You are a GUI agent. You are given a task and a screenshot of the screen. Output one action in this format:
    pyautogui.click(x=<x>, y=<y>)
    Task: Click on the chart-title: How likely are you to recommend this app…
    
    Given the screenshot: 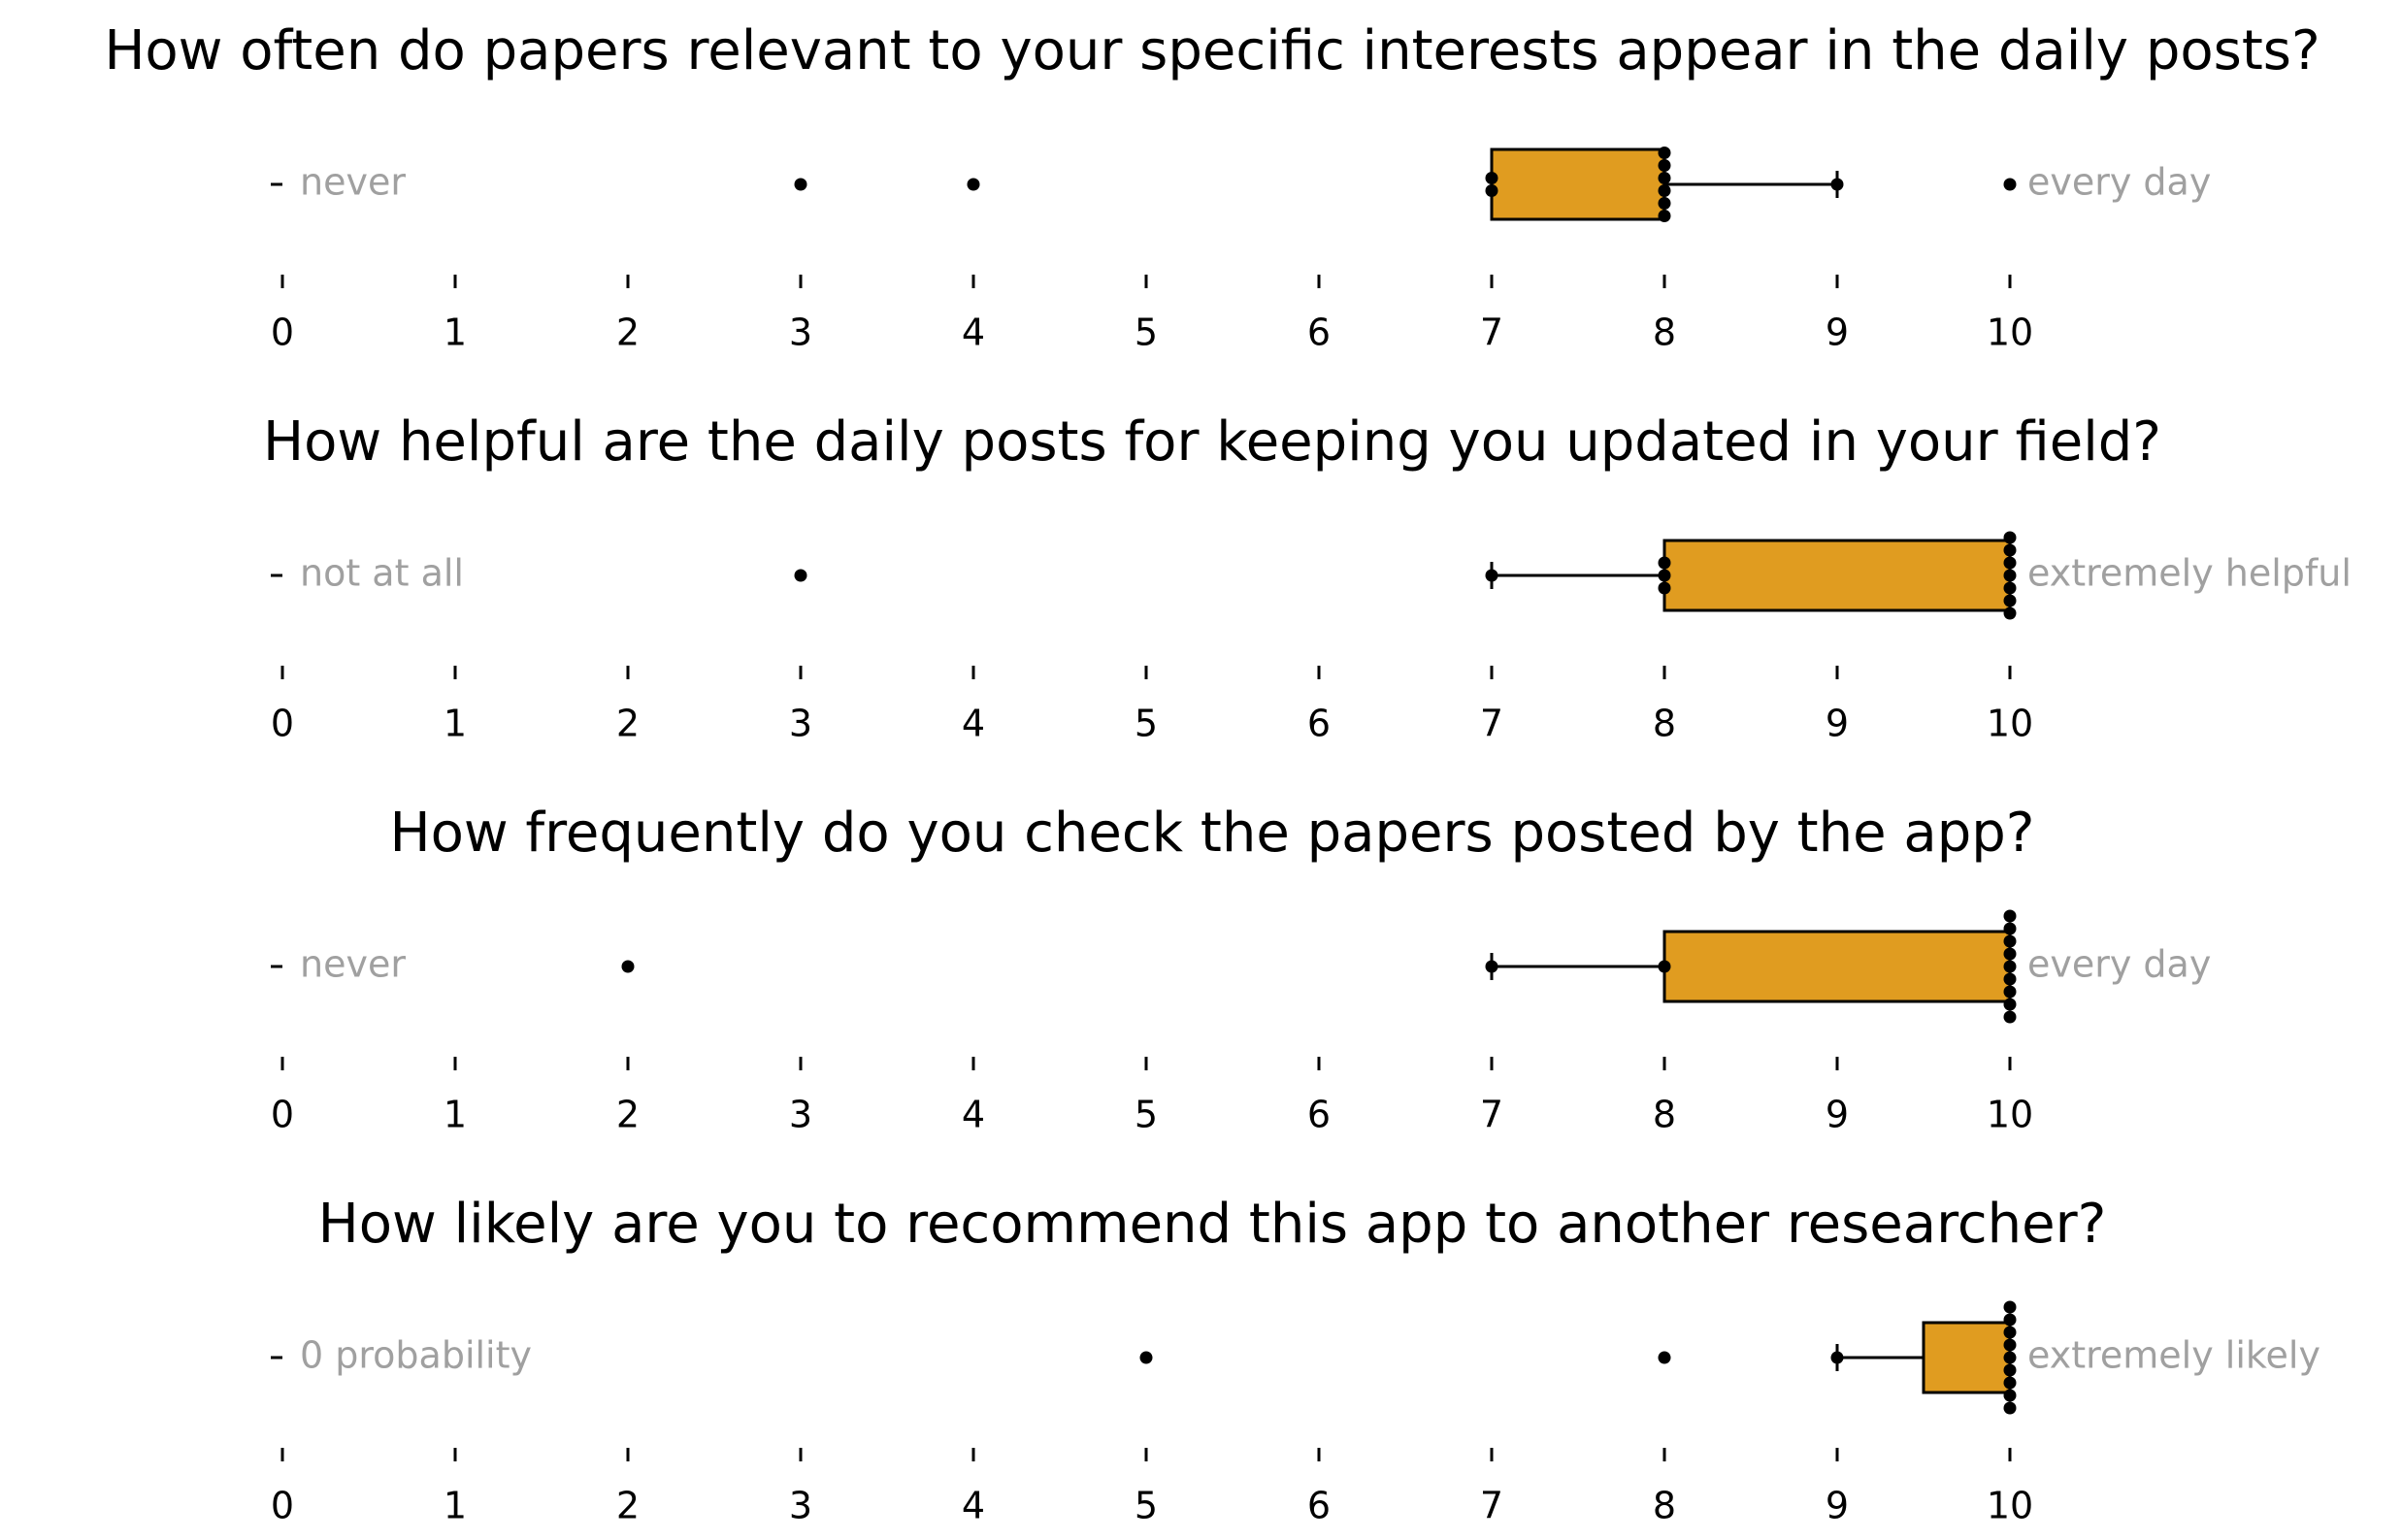 What is the action you would take?
    pyautogui.click(x=1212, y=1224)
    